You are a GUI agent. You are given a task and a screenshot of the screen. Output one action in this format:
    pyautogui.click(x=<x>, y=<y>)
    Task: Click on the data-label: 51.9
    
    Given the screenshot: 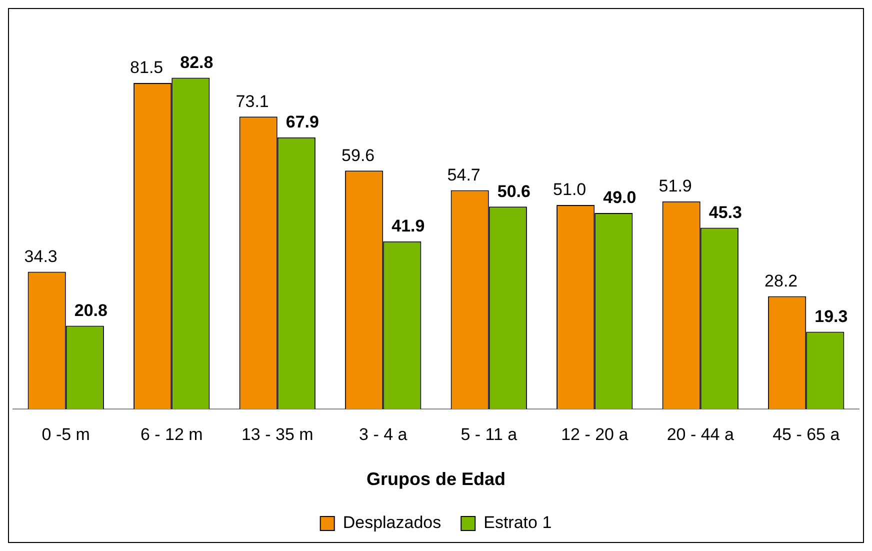 What is the action you would take?
    pyautogui.click(x=675, y=186)
    